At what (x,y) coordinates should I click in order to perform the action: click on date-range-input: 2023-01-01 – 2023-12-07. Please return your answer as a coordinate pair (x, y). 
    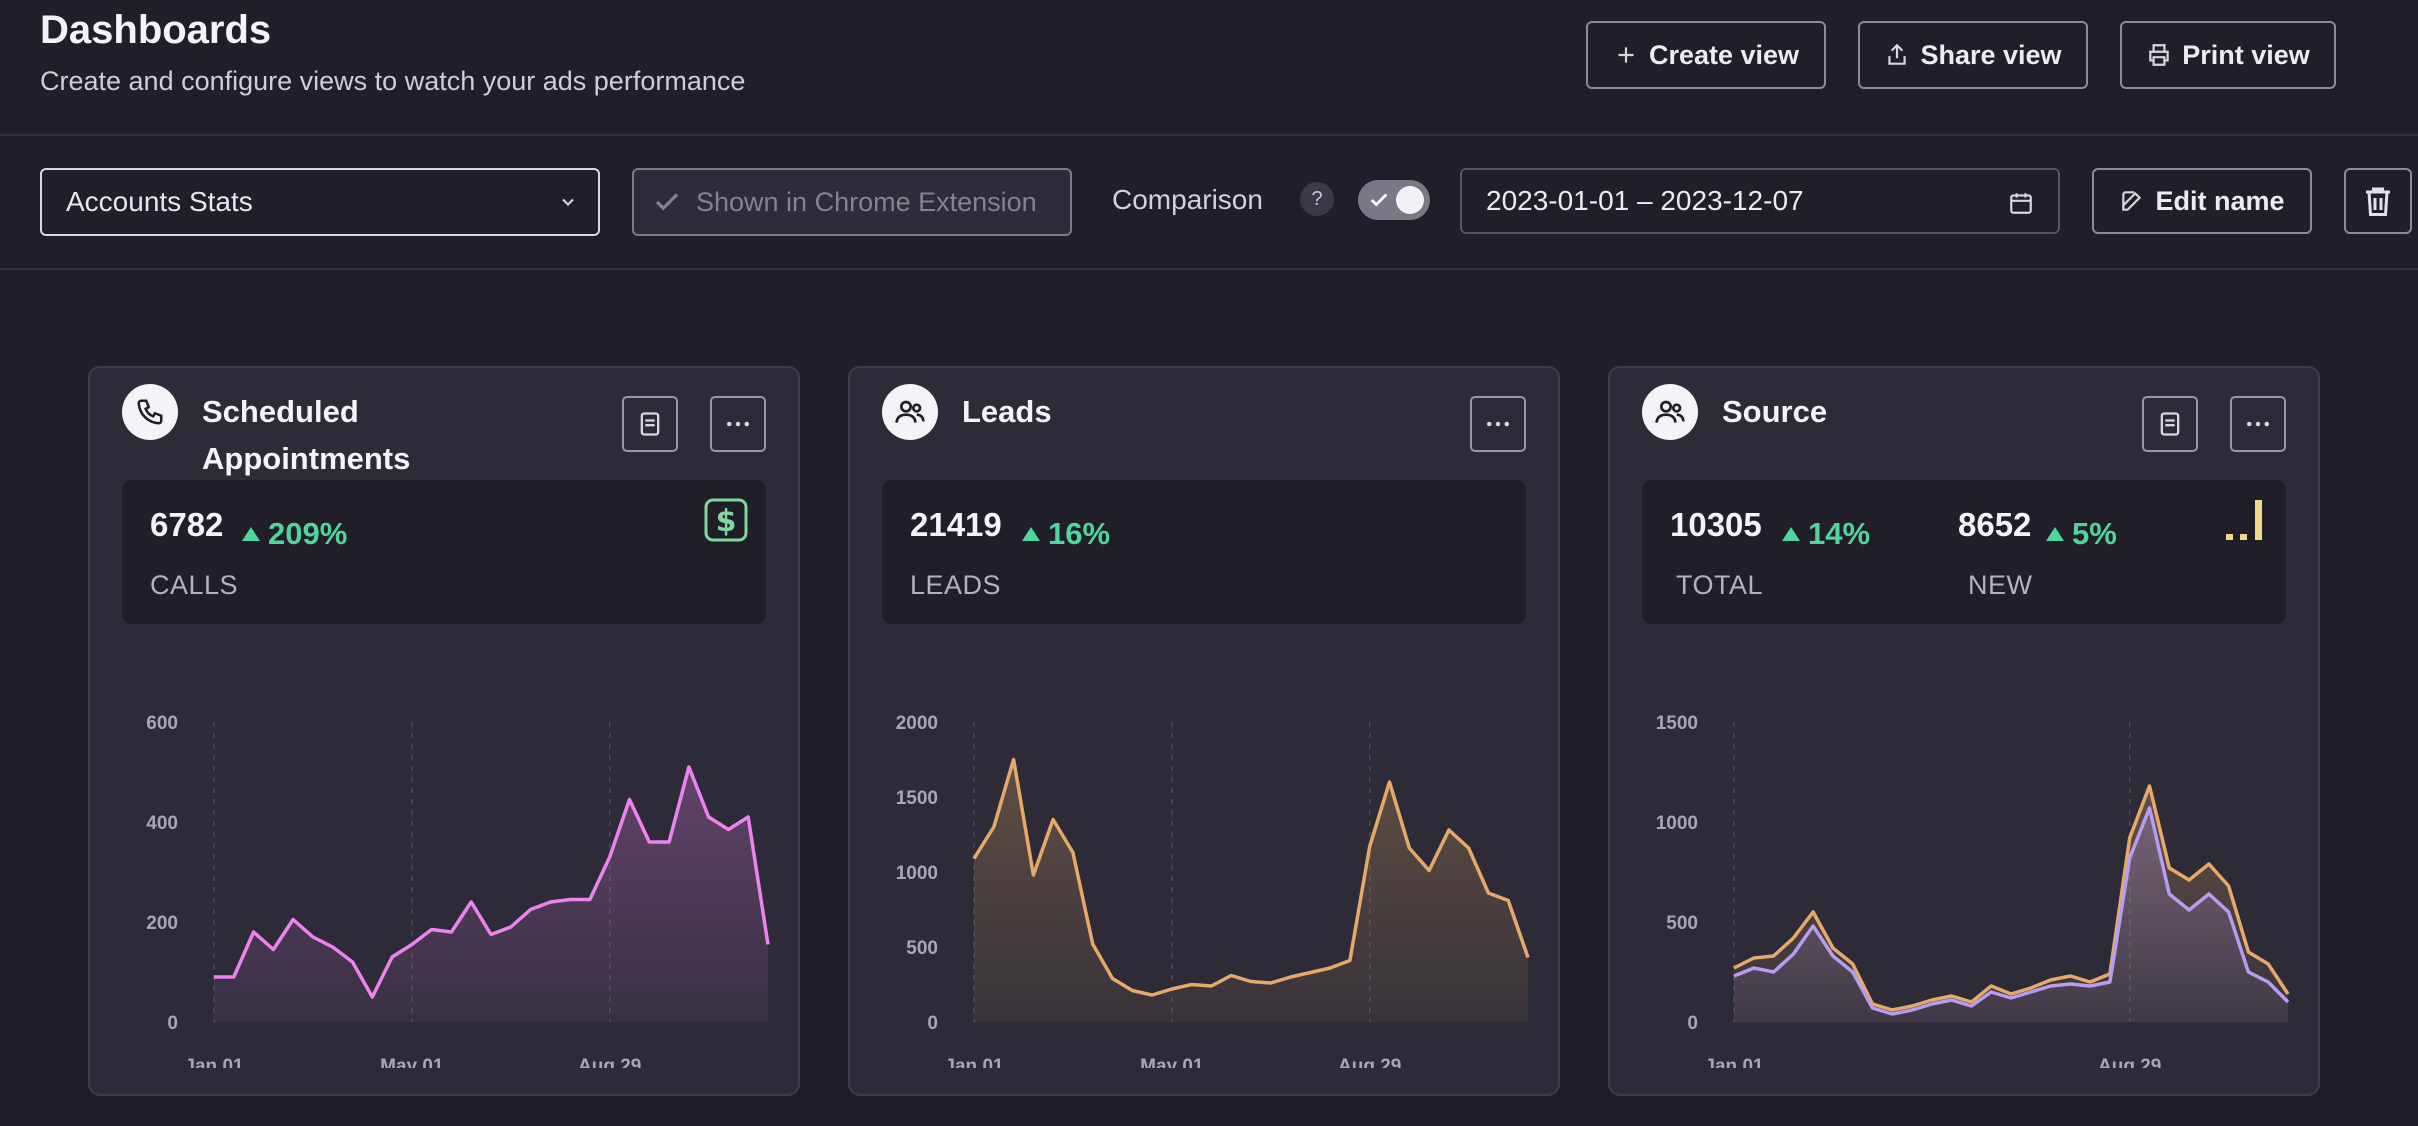
    Looking at the image, I should click on (1760, 201).